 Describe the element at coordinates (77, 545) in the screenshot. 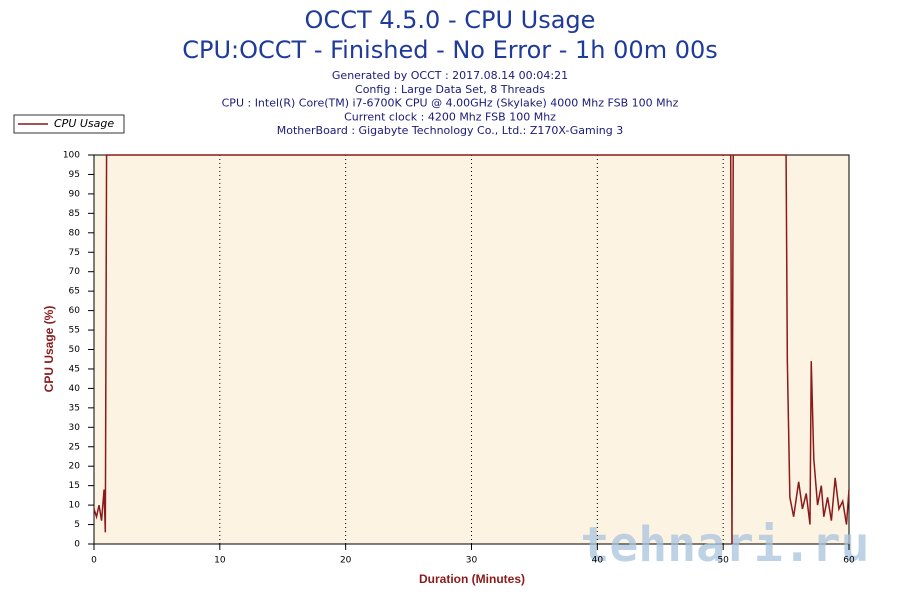

I see `y-tick-label: 0` at that location.